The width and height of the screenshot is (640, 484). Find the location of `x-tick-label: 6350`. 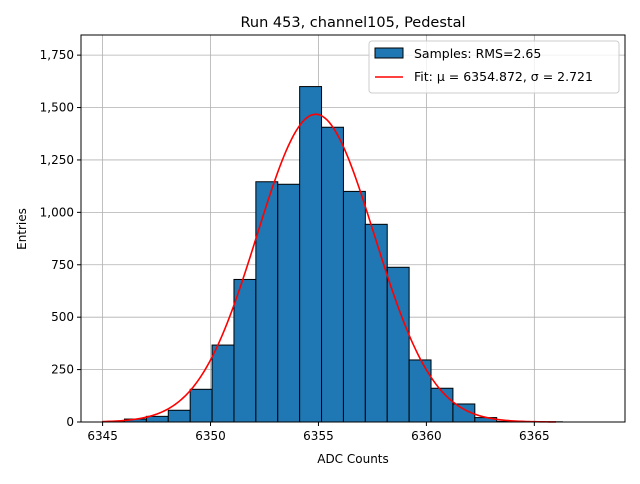

x-tick-label: 6350 is located at coordinates (210, 436).